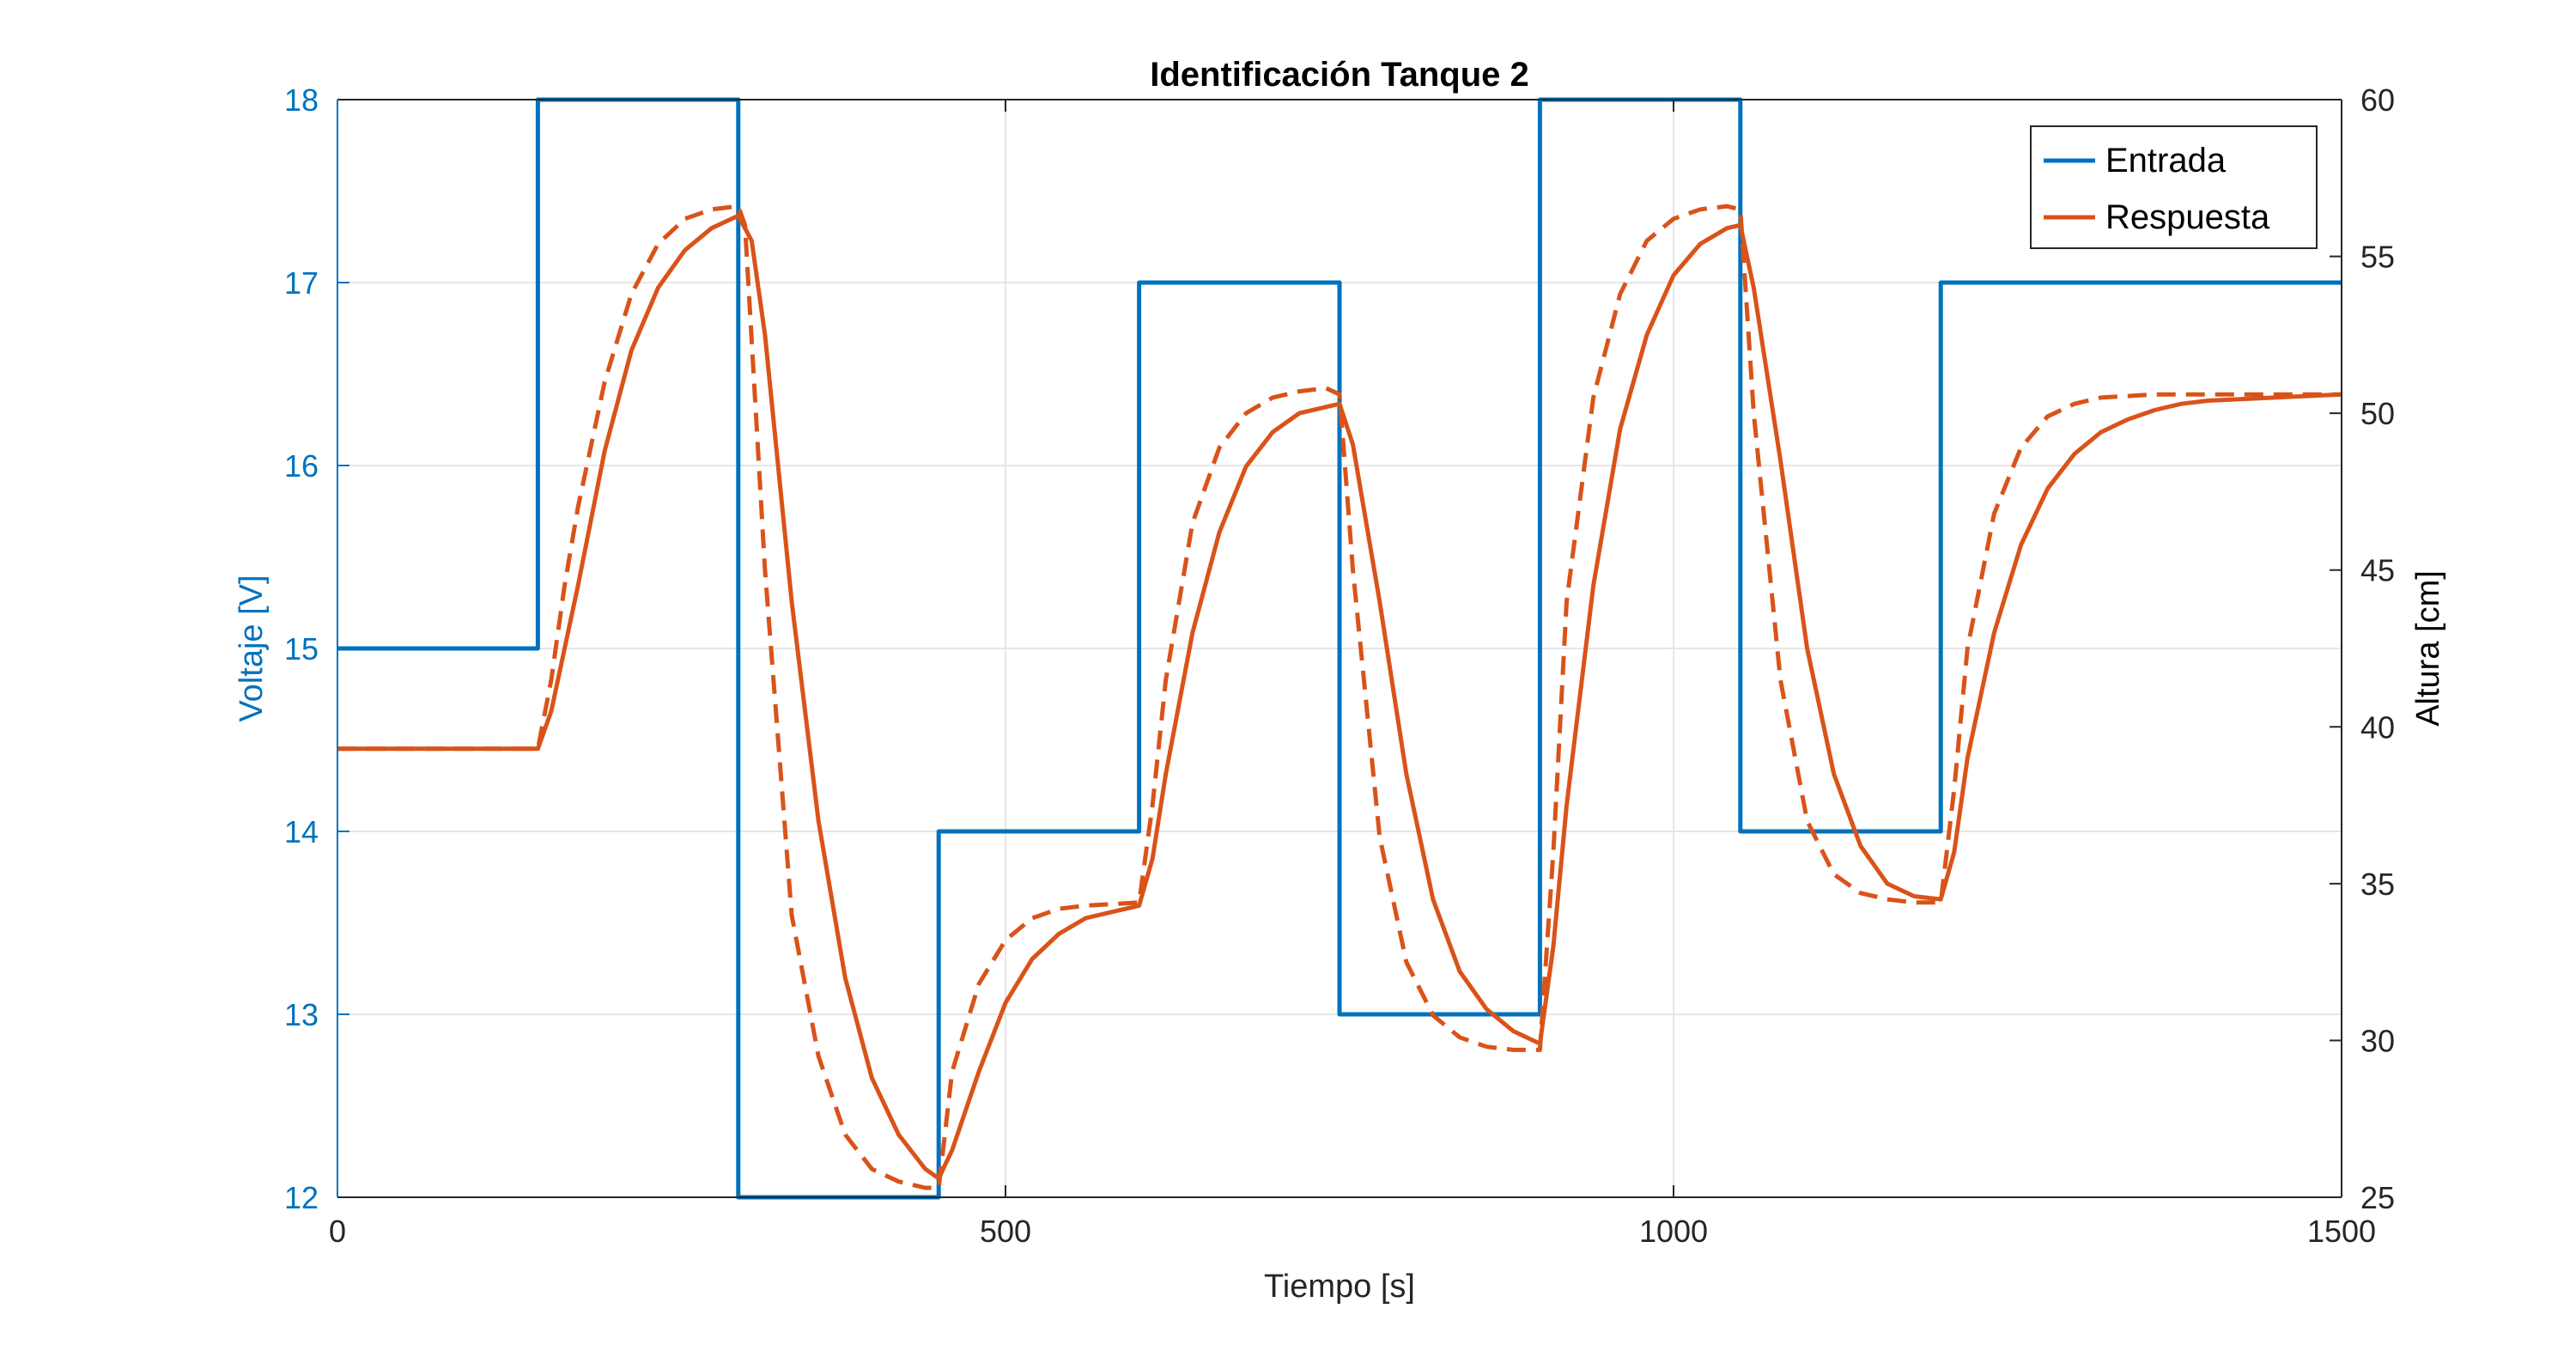 The width and height of the screenshot is (2576, 1345). Describe the element at coordinates (2377, 727) in the screenshot. I see `y-right-tick-label: 40` at that location.